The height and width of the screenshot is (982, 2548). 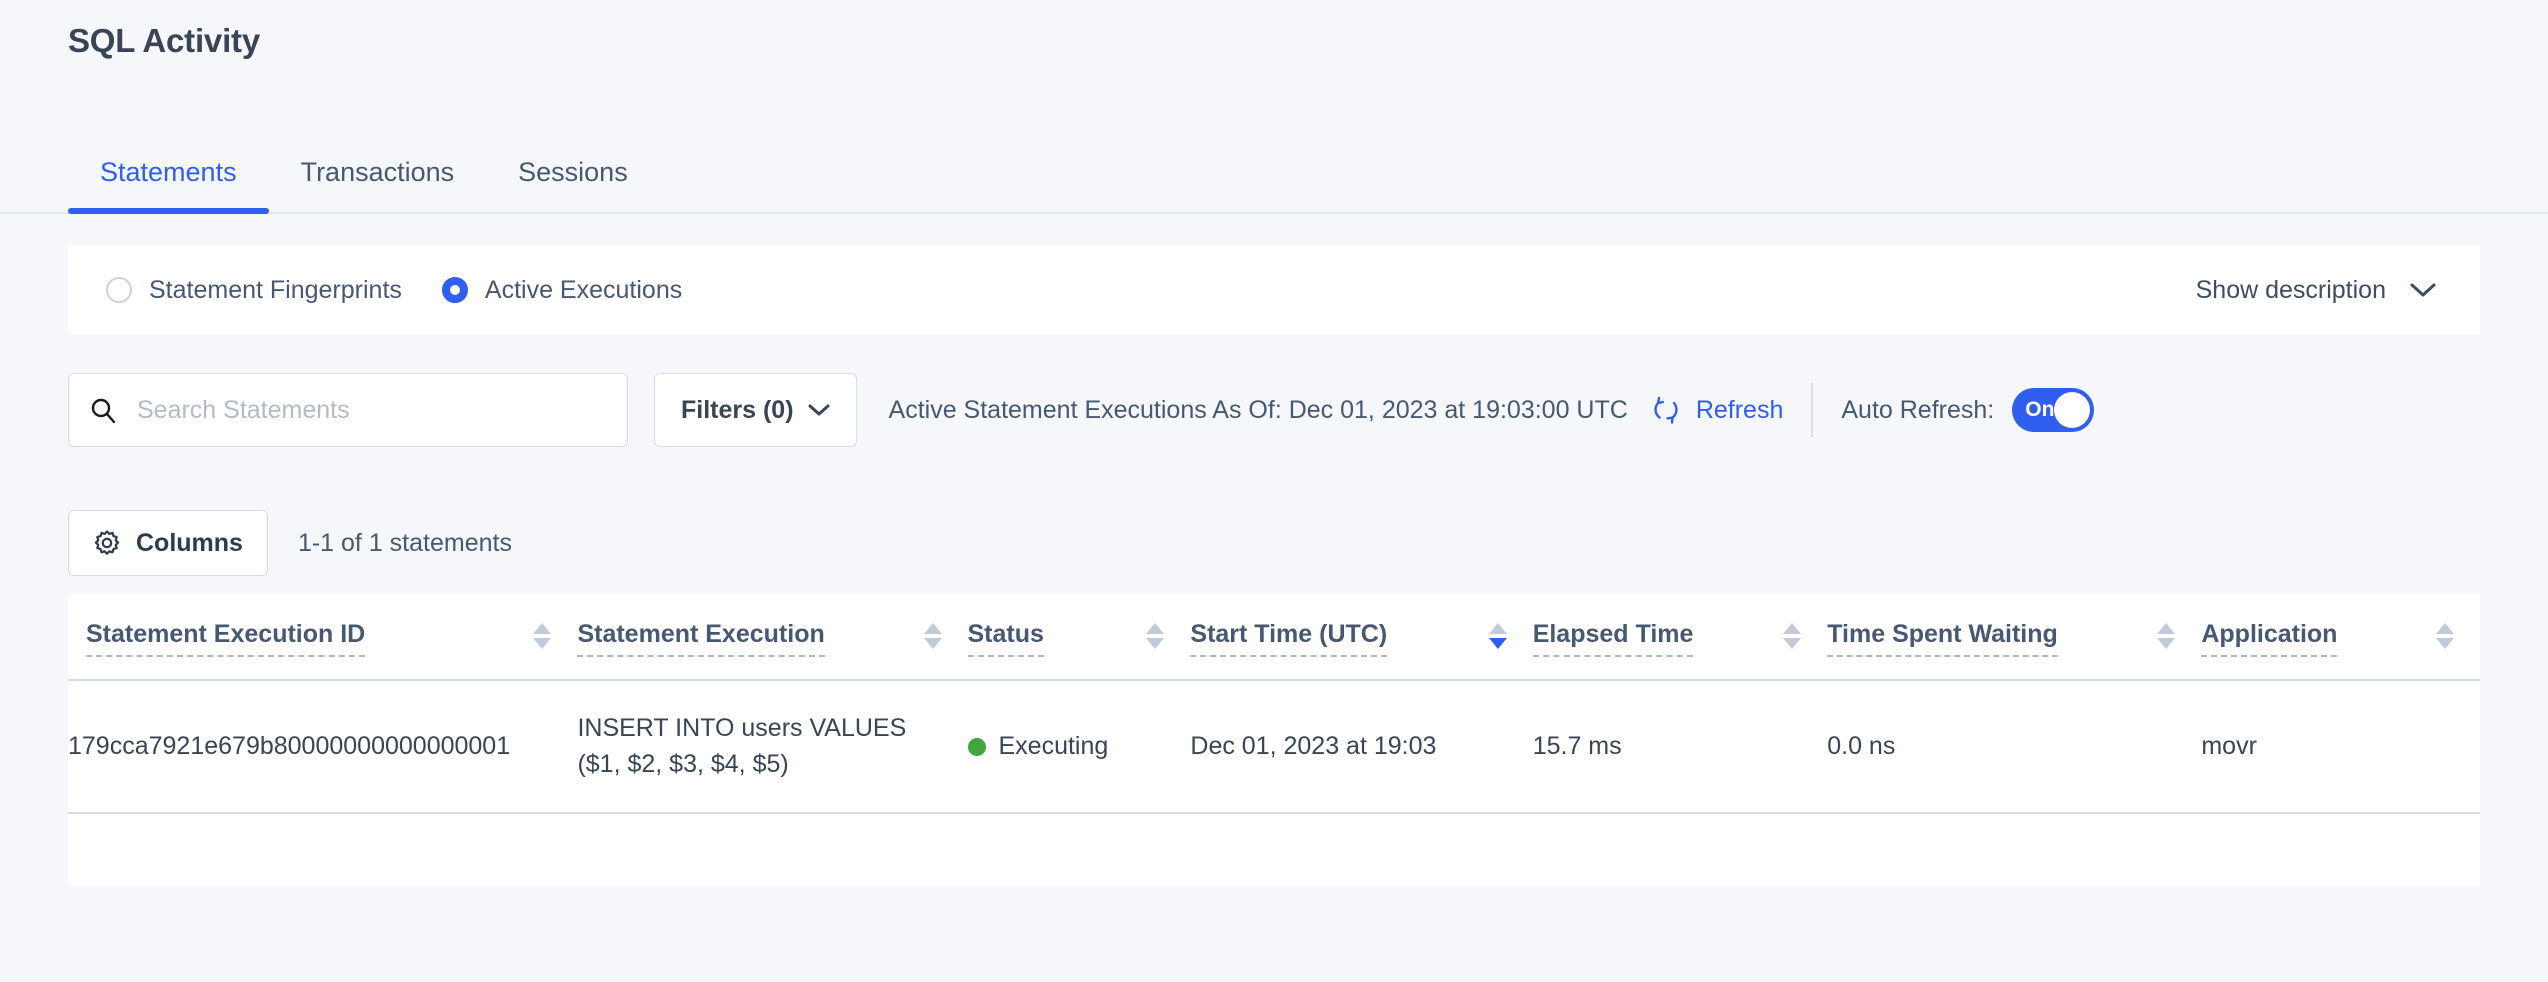 I want to click on show-description-toggle: Show description, so click(x=2316, y=290).